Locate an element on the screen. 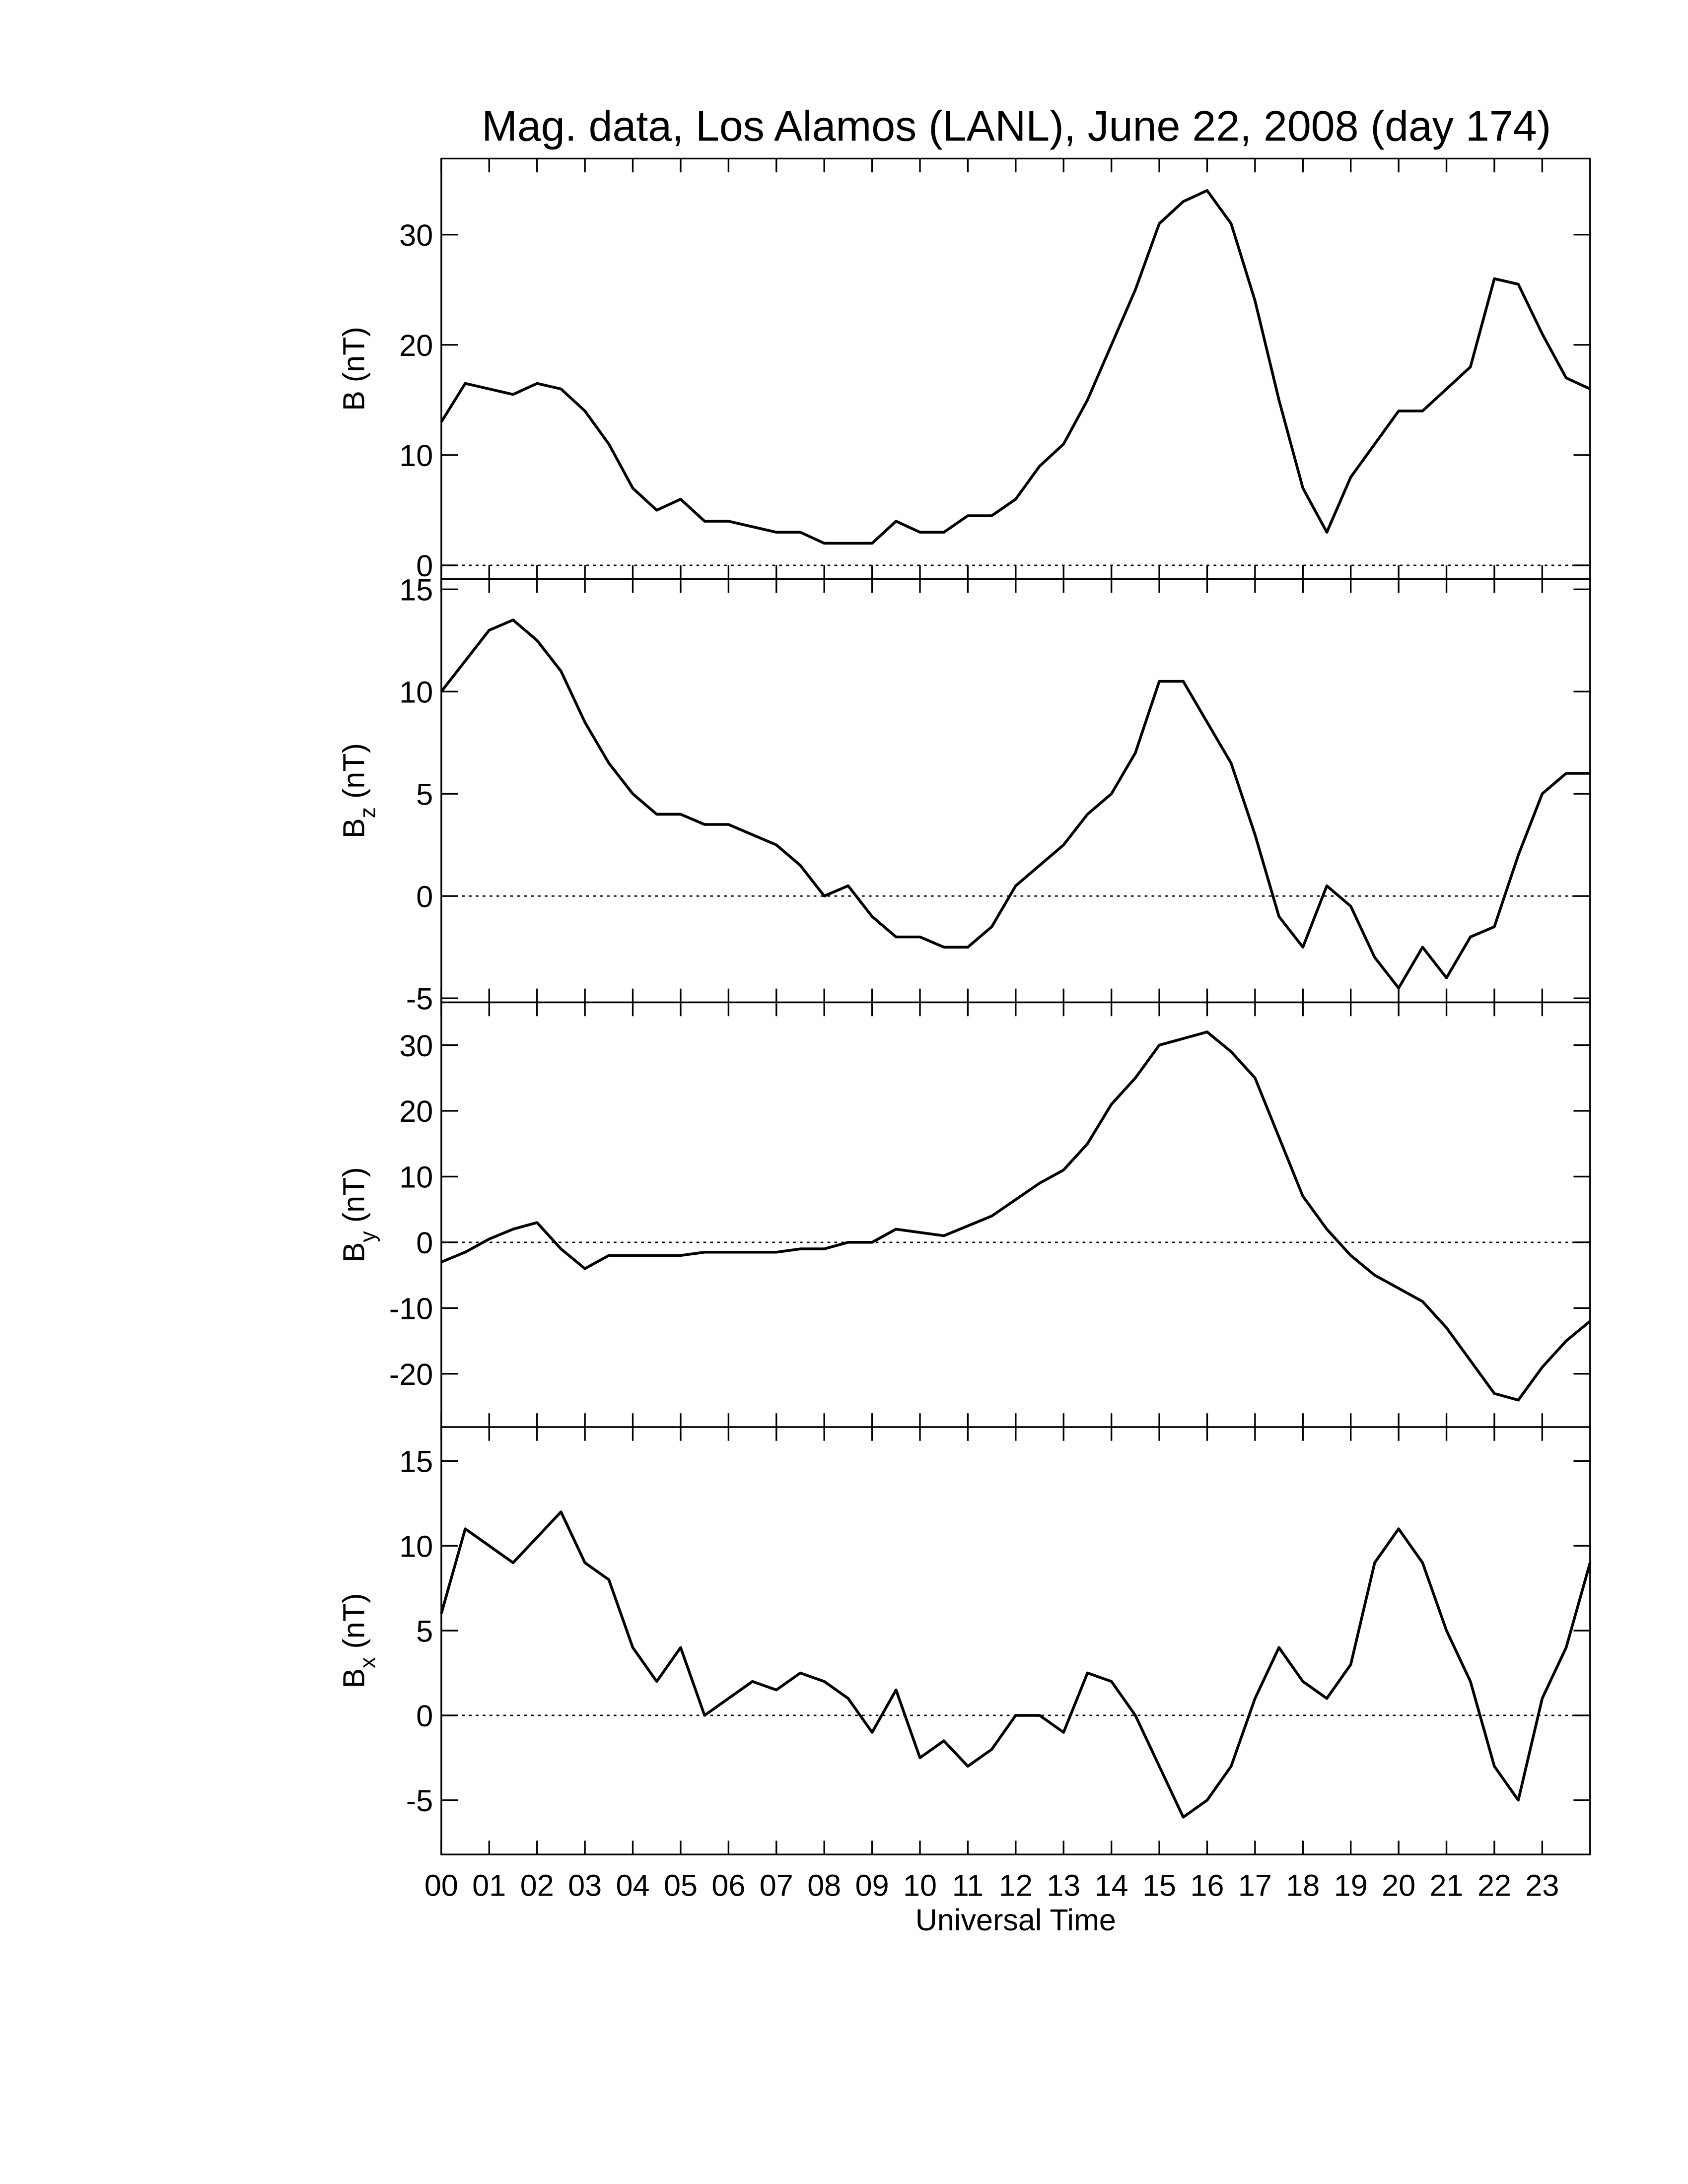 The height and width of the screenshot is (2184, 1688). x-tick-label: 13 is located at coordinates (1063, 1885).